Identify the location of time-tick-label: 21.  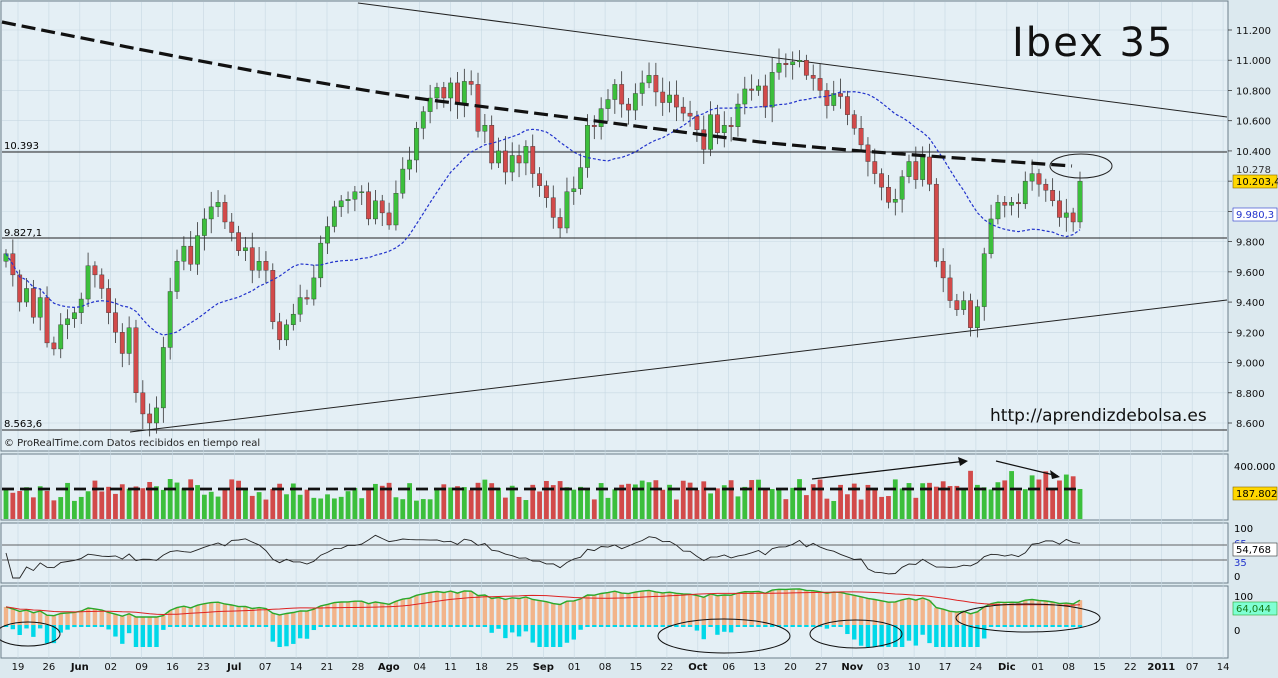
(327, 667).